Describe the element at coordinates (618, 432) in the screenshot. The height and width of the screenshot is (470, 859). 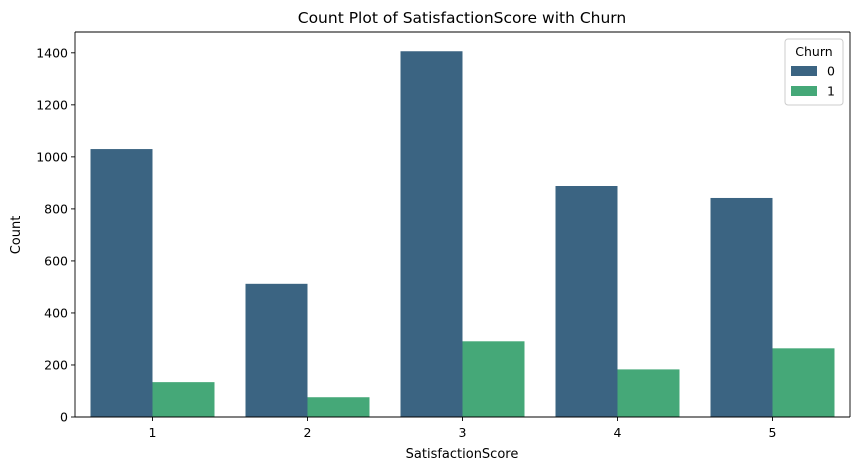
I see `x-tick-label: 4` at that location.